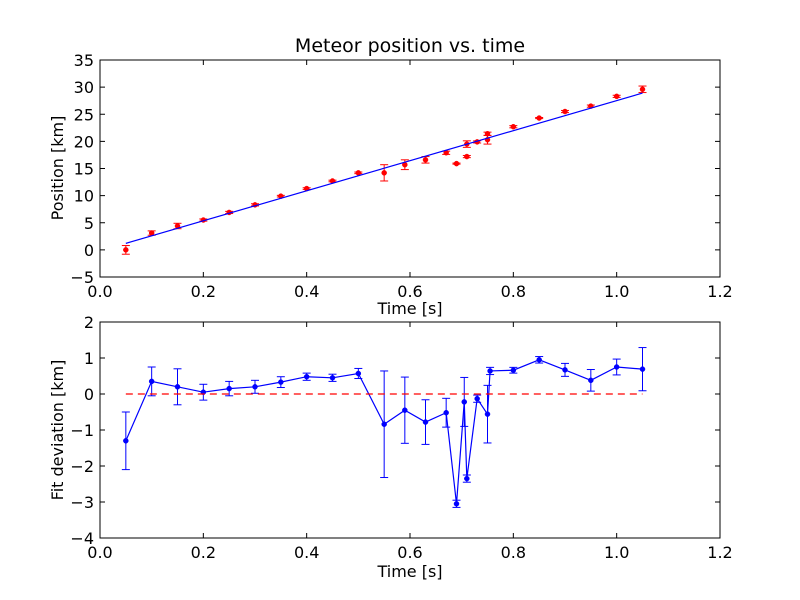  What do you see at coordinates (82, 466) in the screenshot?
I see `deviation-y-tick-label: −2` at bounding box center [82, 466].